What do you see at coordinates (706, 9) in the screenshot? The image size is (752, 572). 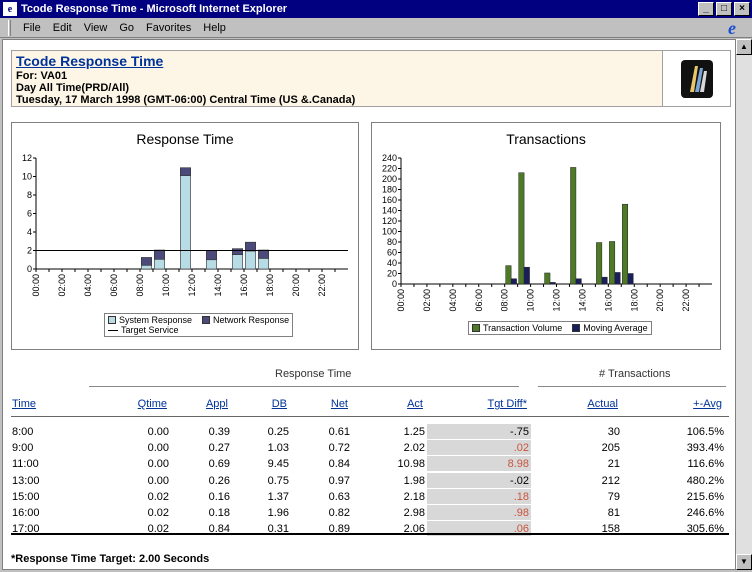 I see `minimize-button: _` at bounding box center [706, 9].